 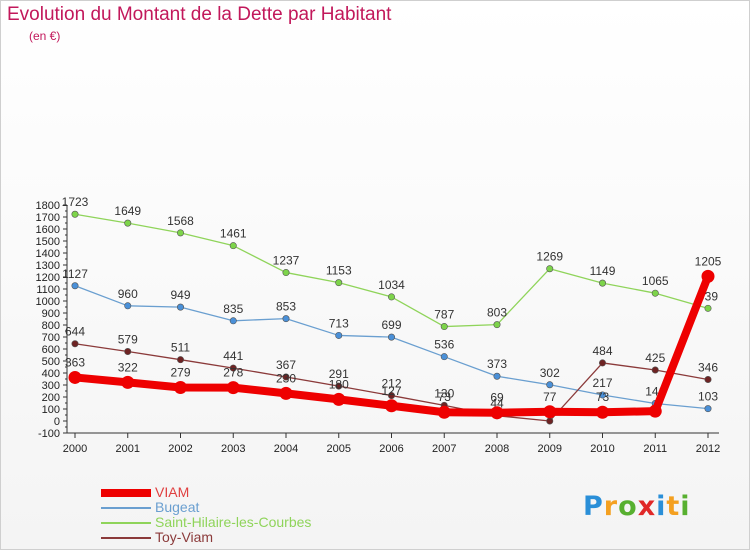 What do you see at coordinates (75, 362) in the screenshot?
I see `data-label-viam: 363` at bounding box center [75, 362].